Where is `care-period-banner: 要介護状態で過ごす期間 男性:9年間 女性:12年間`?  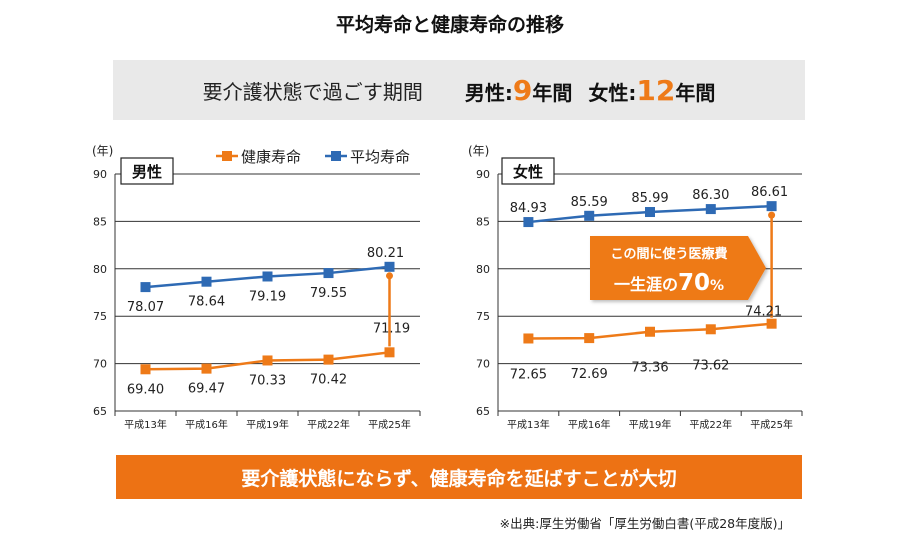 care-period-banner: 要介護状態で過ごす期間 男性:9年間 女性:12年間 is located at coordinates (459, 90).